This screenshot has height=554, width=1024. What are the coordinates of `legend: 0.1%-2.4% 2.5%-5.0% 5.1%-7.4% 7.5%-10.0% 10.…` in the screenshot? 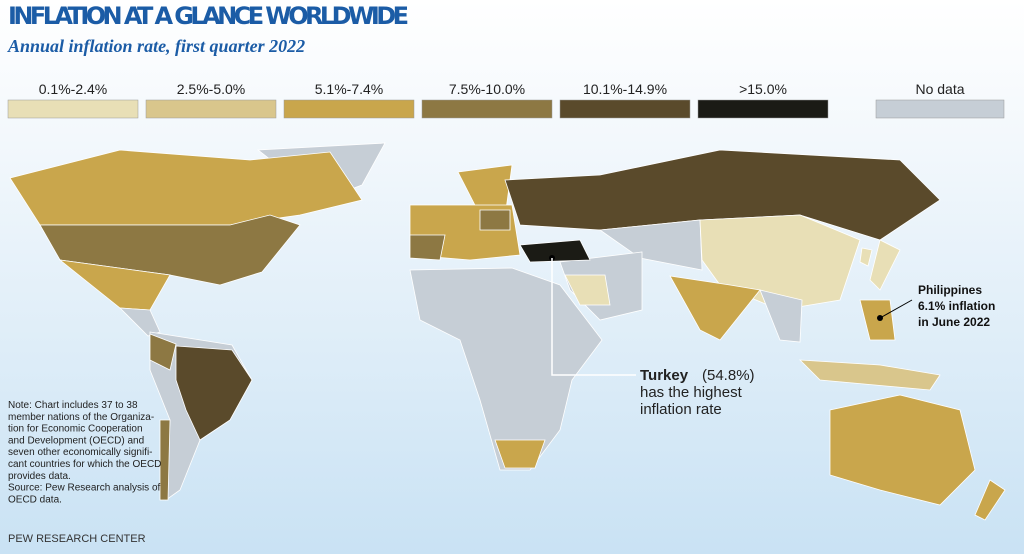 It's located at (506, 100).